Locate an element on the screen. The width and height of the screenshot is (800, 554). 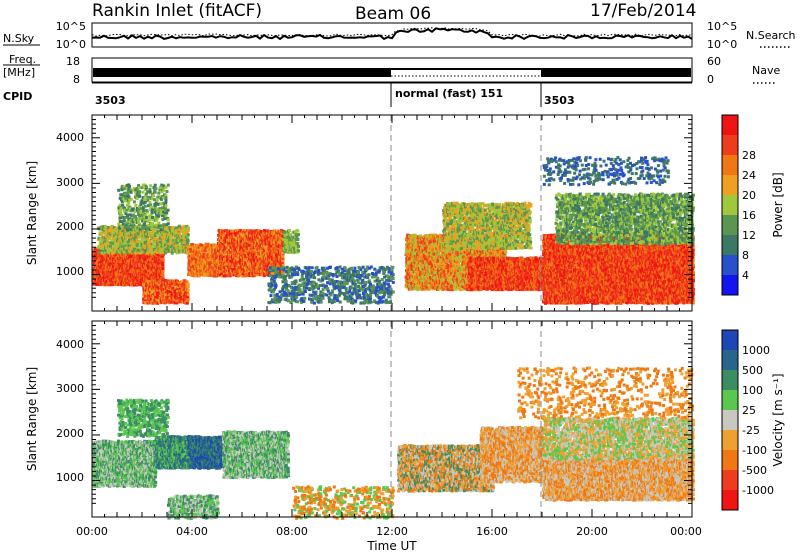
nsky-label: N.Sky is located at coordinates (19, 38).